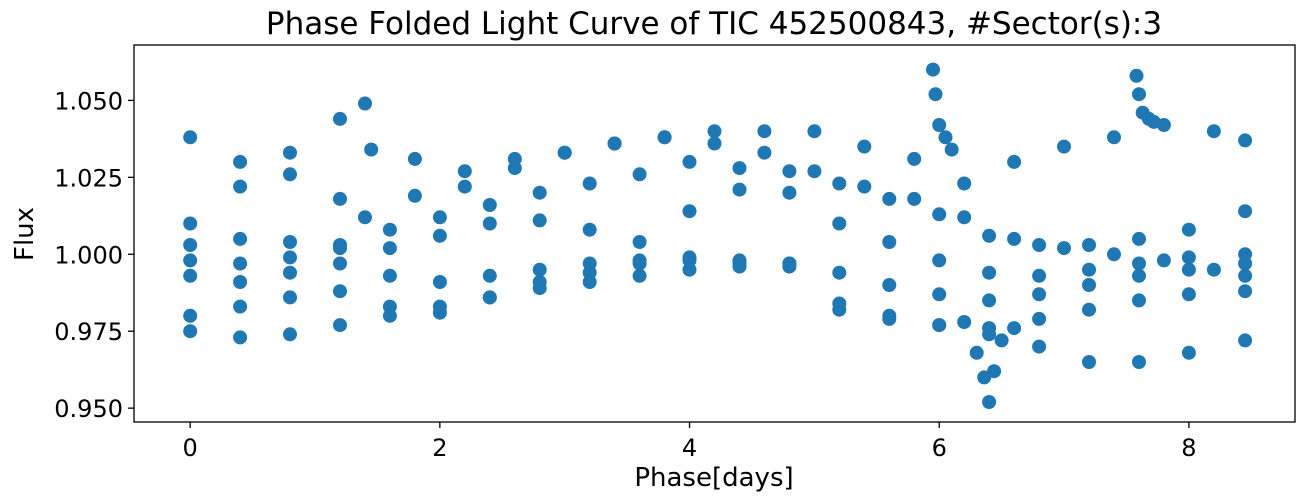  I want to click on y-tick-label: 0.950, so click(88, 409).